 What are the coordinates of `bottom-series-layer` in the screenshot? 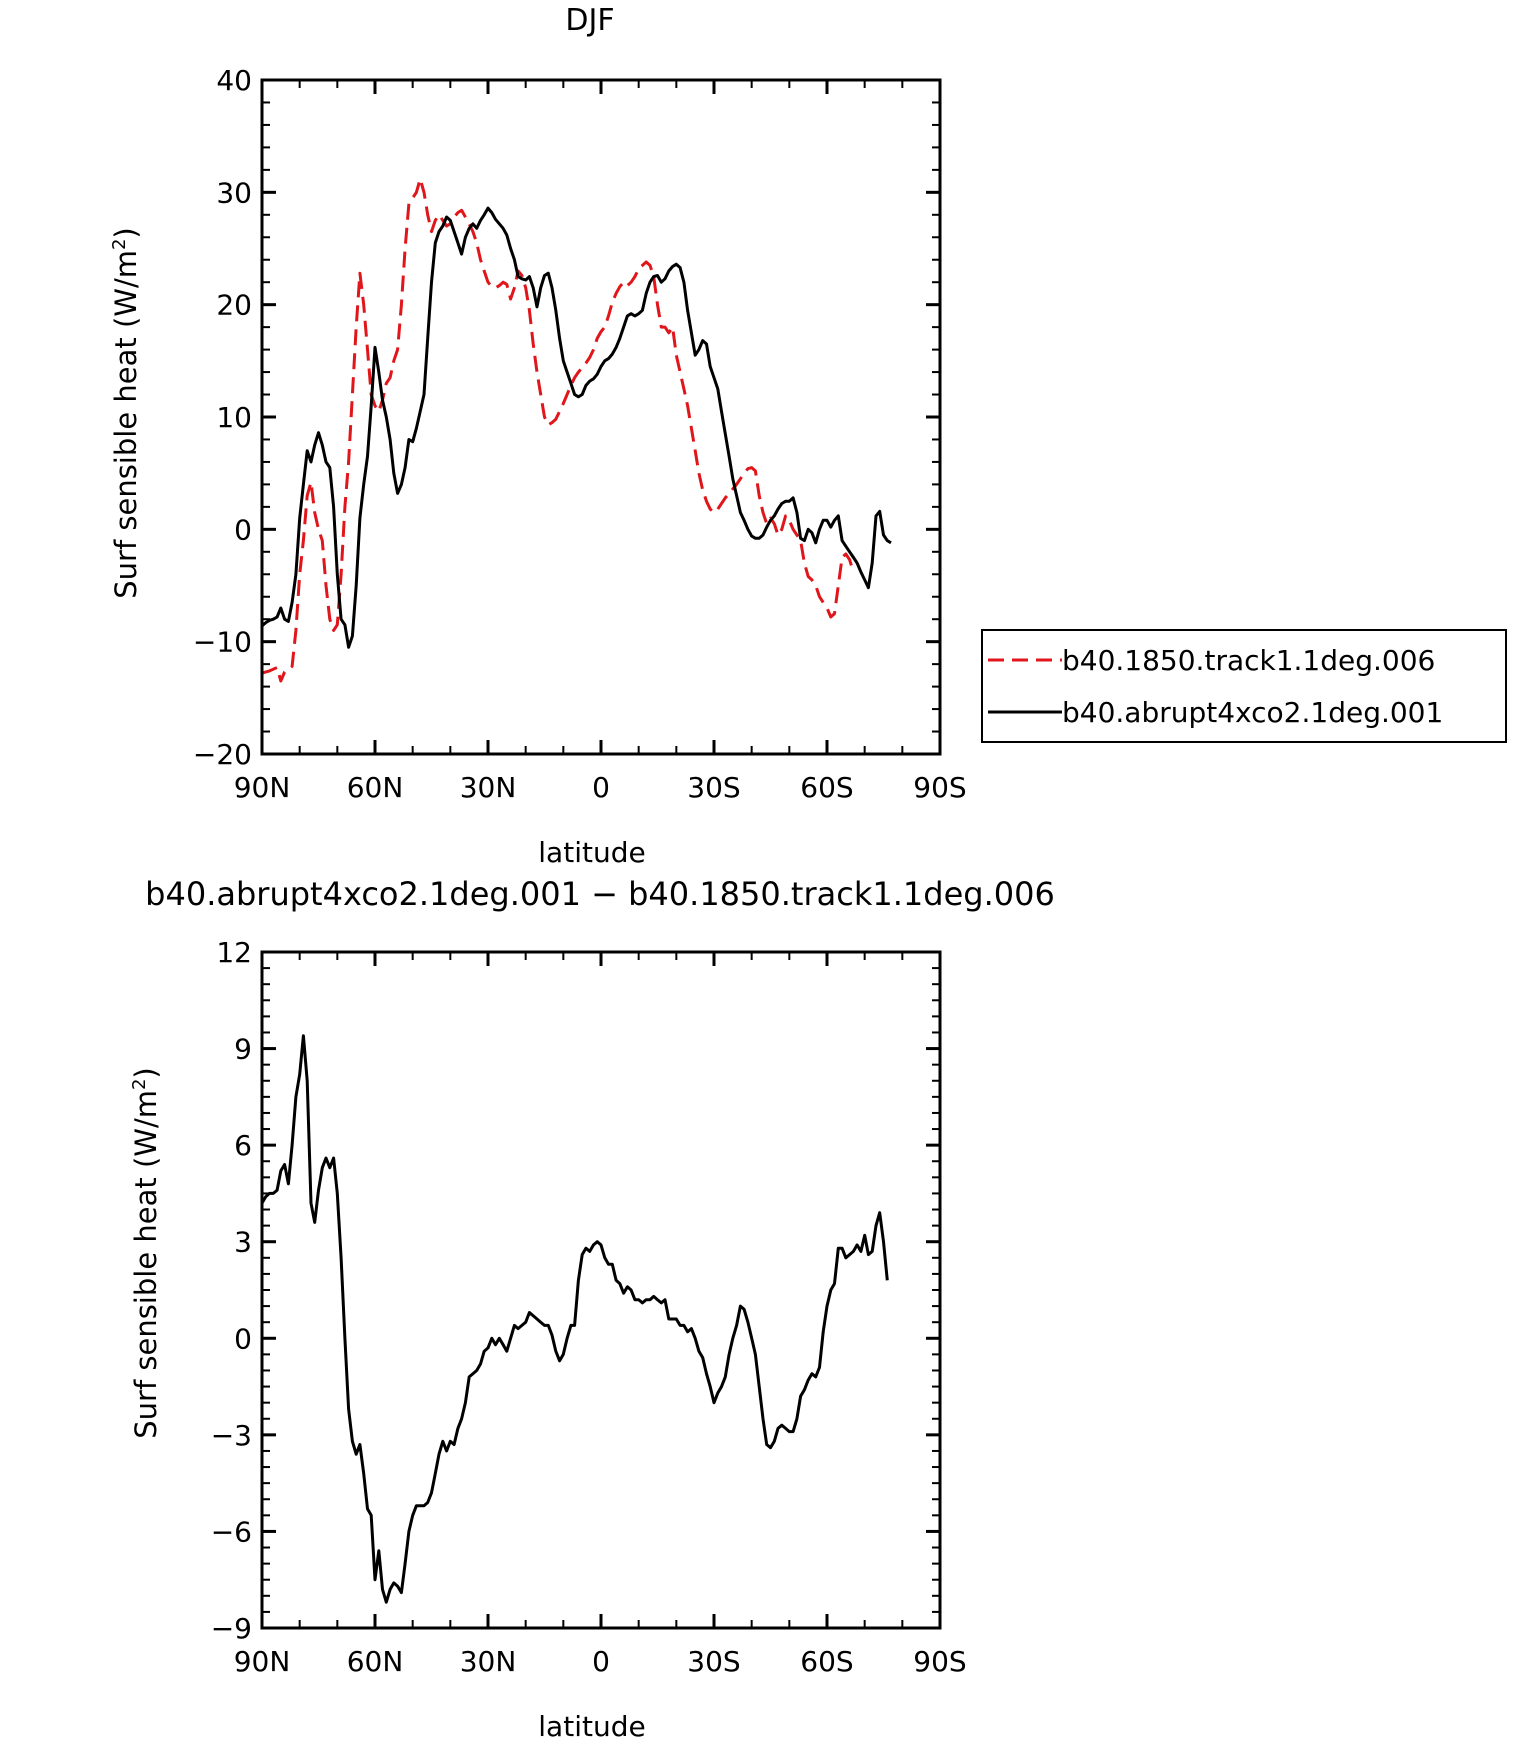 It's located at (574, 1319).